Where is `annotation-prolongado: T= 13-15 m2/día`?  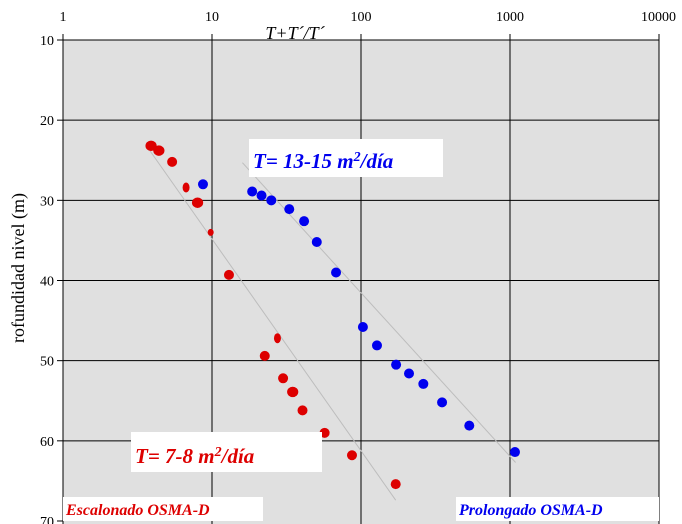 annotation-prolongado: T= 13-15 m2/día is located at coordinates (346, 158).